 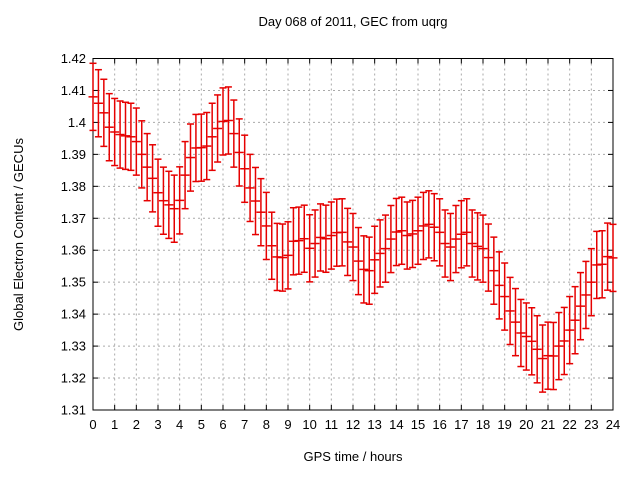 What do you see at coordinates (353, 21) in the screenshot?
I see `chart-title: Day 068 of 2011, GEC from uqrg` at bounding box center [353, 21].